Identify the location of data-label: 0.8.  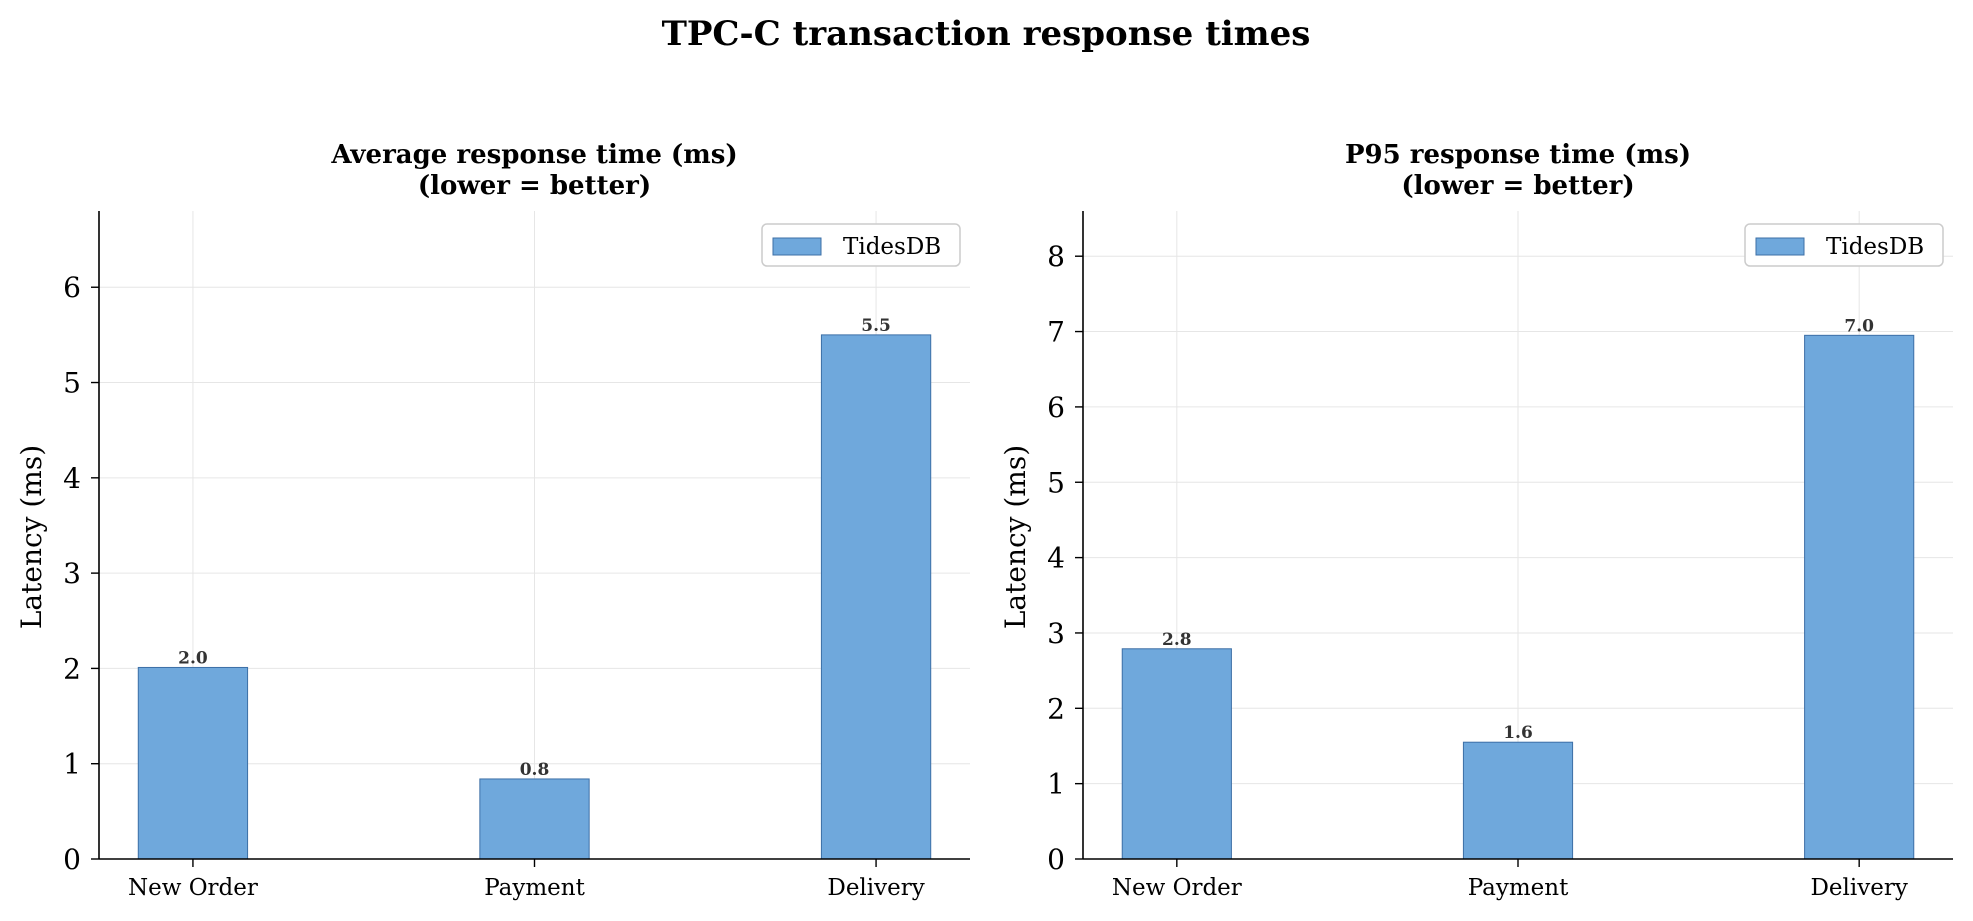
(535, 770).